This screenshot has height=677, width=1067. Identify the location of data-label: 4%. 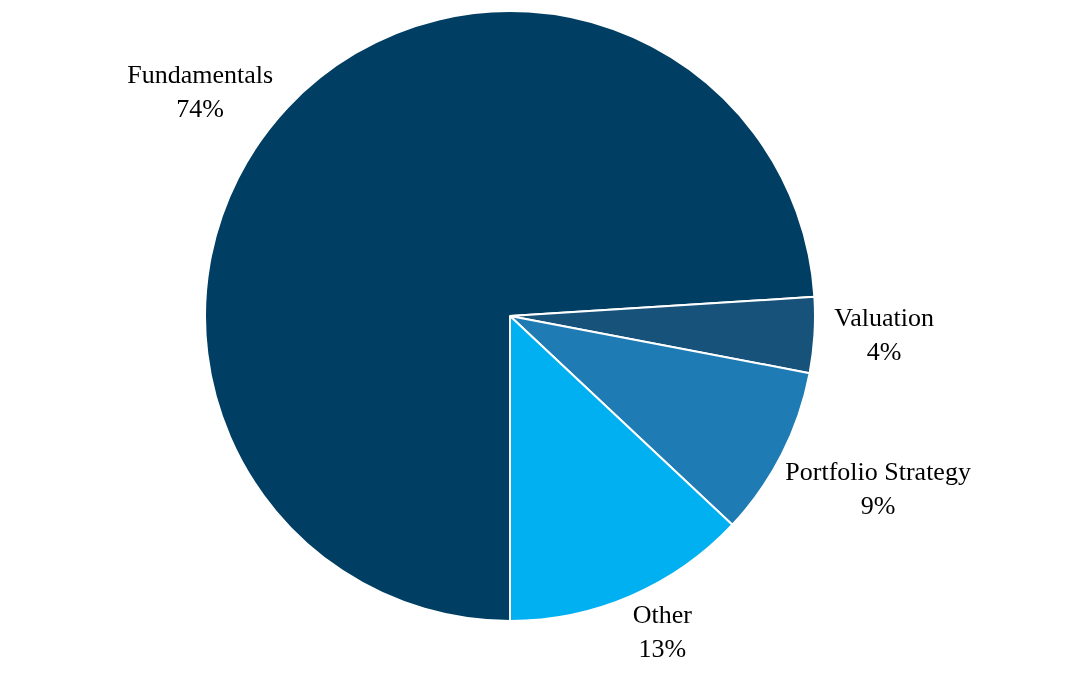
(884, 352).